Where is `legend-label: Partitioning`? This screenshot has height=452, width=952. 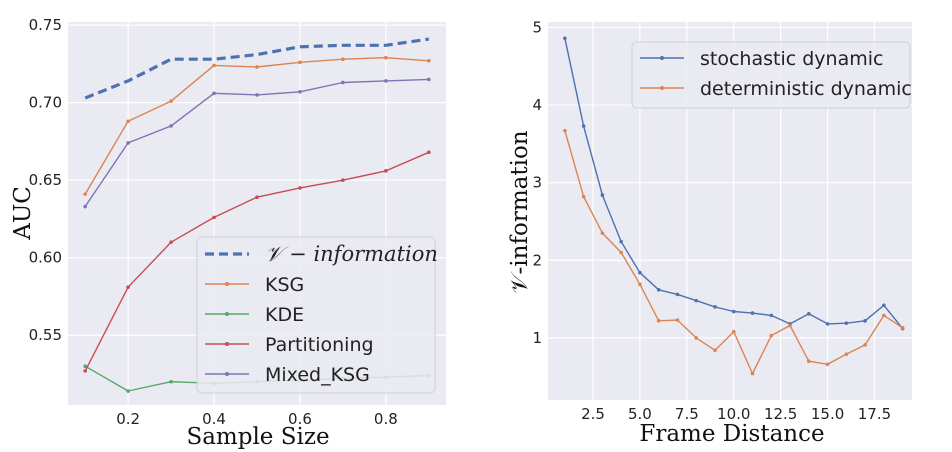 legend-label: Partitioning is located at coordinates (319, 345).